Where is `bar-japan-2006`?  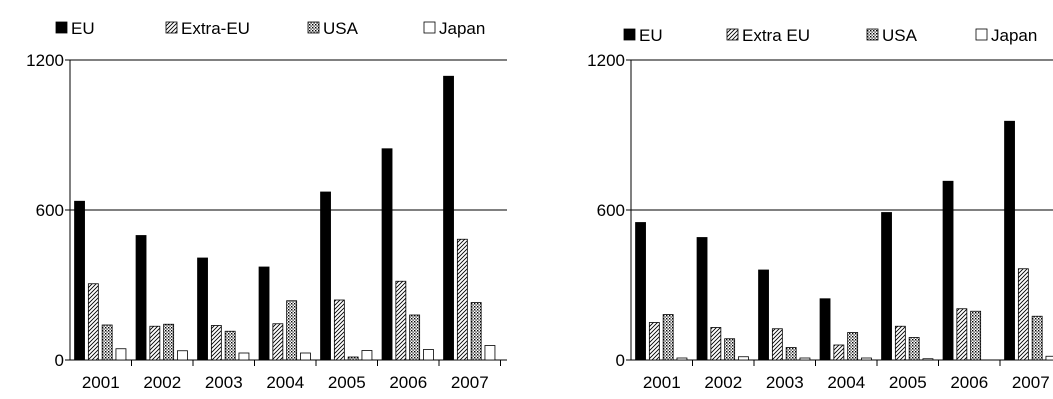 bar-japan-2006 is located at coordinates (428, 355).